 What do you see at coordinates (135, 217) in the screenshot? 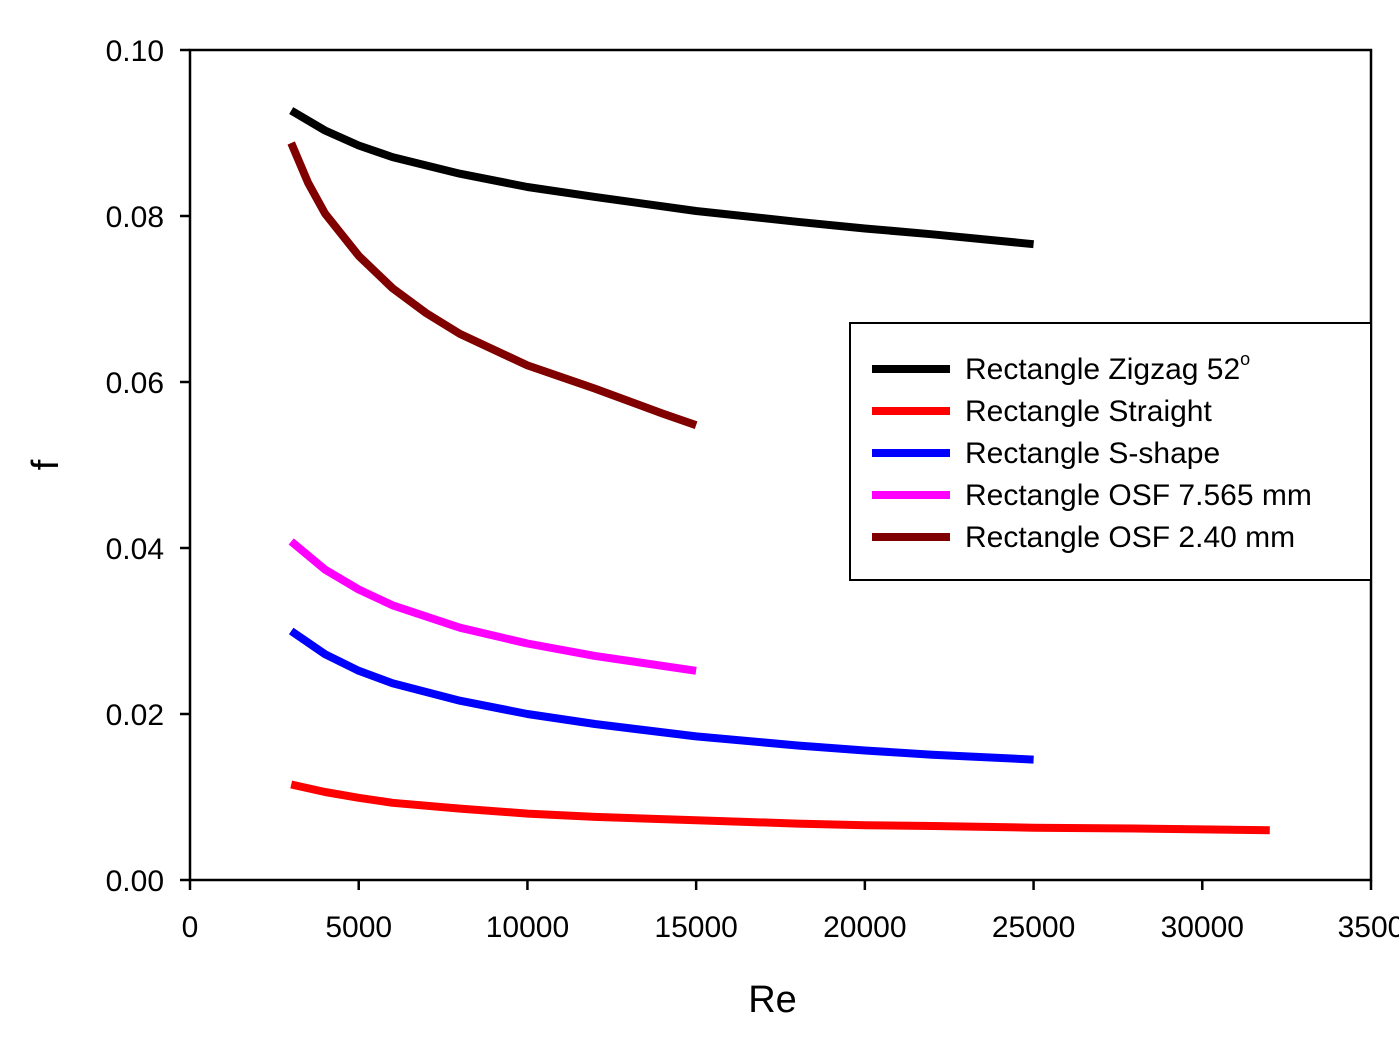
I see `y-tick-label: 0.08` at bounding box center [135, 217].